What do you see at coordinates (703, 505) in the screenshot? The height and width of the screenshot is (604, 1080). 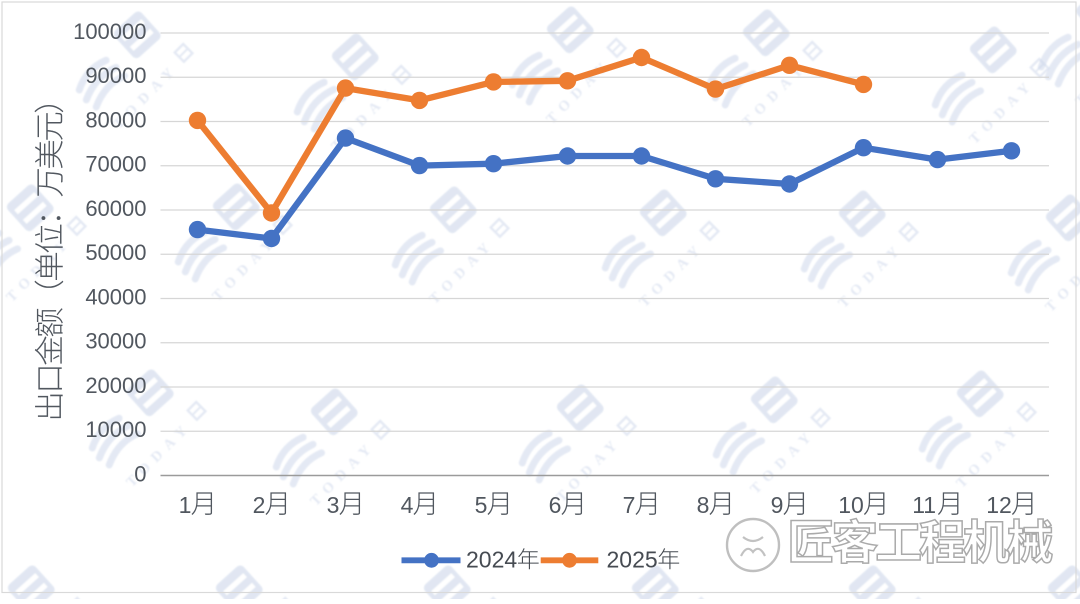 I see `svg-text: 8` at bounding box center [703, 505].